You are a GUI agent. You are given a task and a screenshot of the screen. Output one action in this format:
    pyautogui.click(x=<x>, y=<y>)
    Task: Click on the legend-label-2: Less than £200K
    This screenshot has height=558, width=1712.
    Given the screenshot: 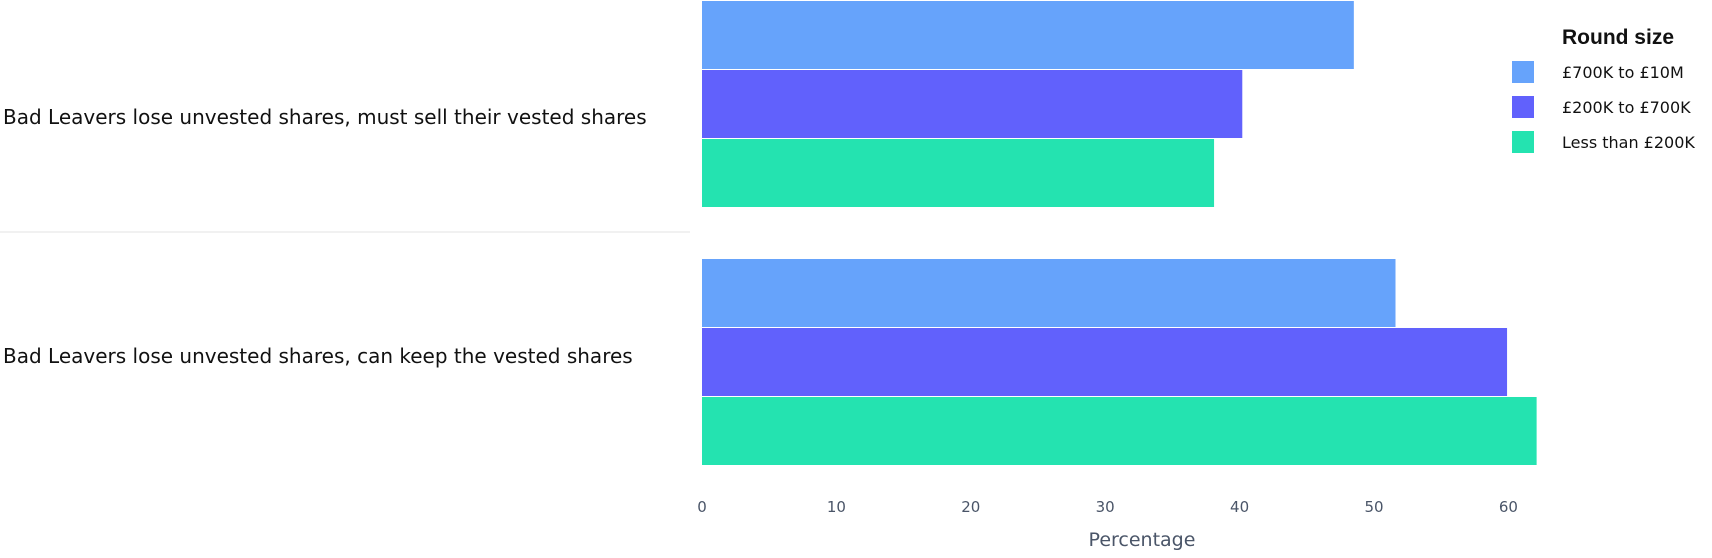 What is the action you would take?
    pyautogui.click(x=1628, y=142)
    